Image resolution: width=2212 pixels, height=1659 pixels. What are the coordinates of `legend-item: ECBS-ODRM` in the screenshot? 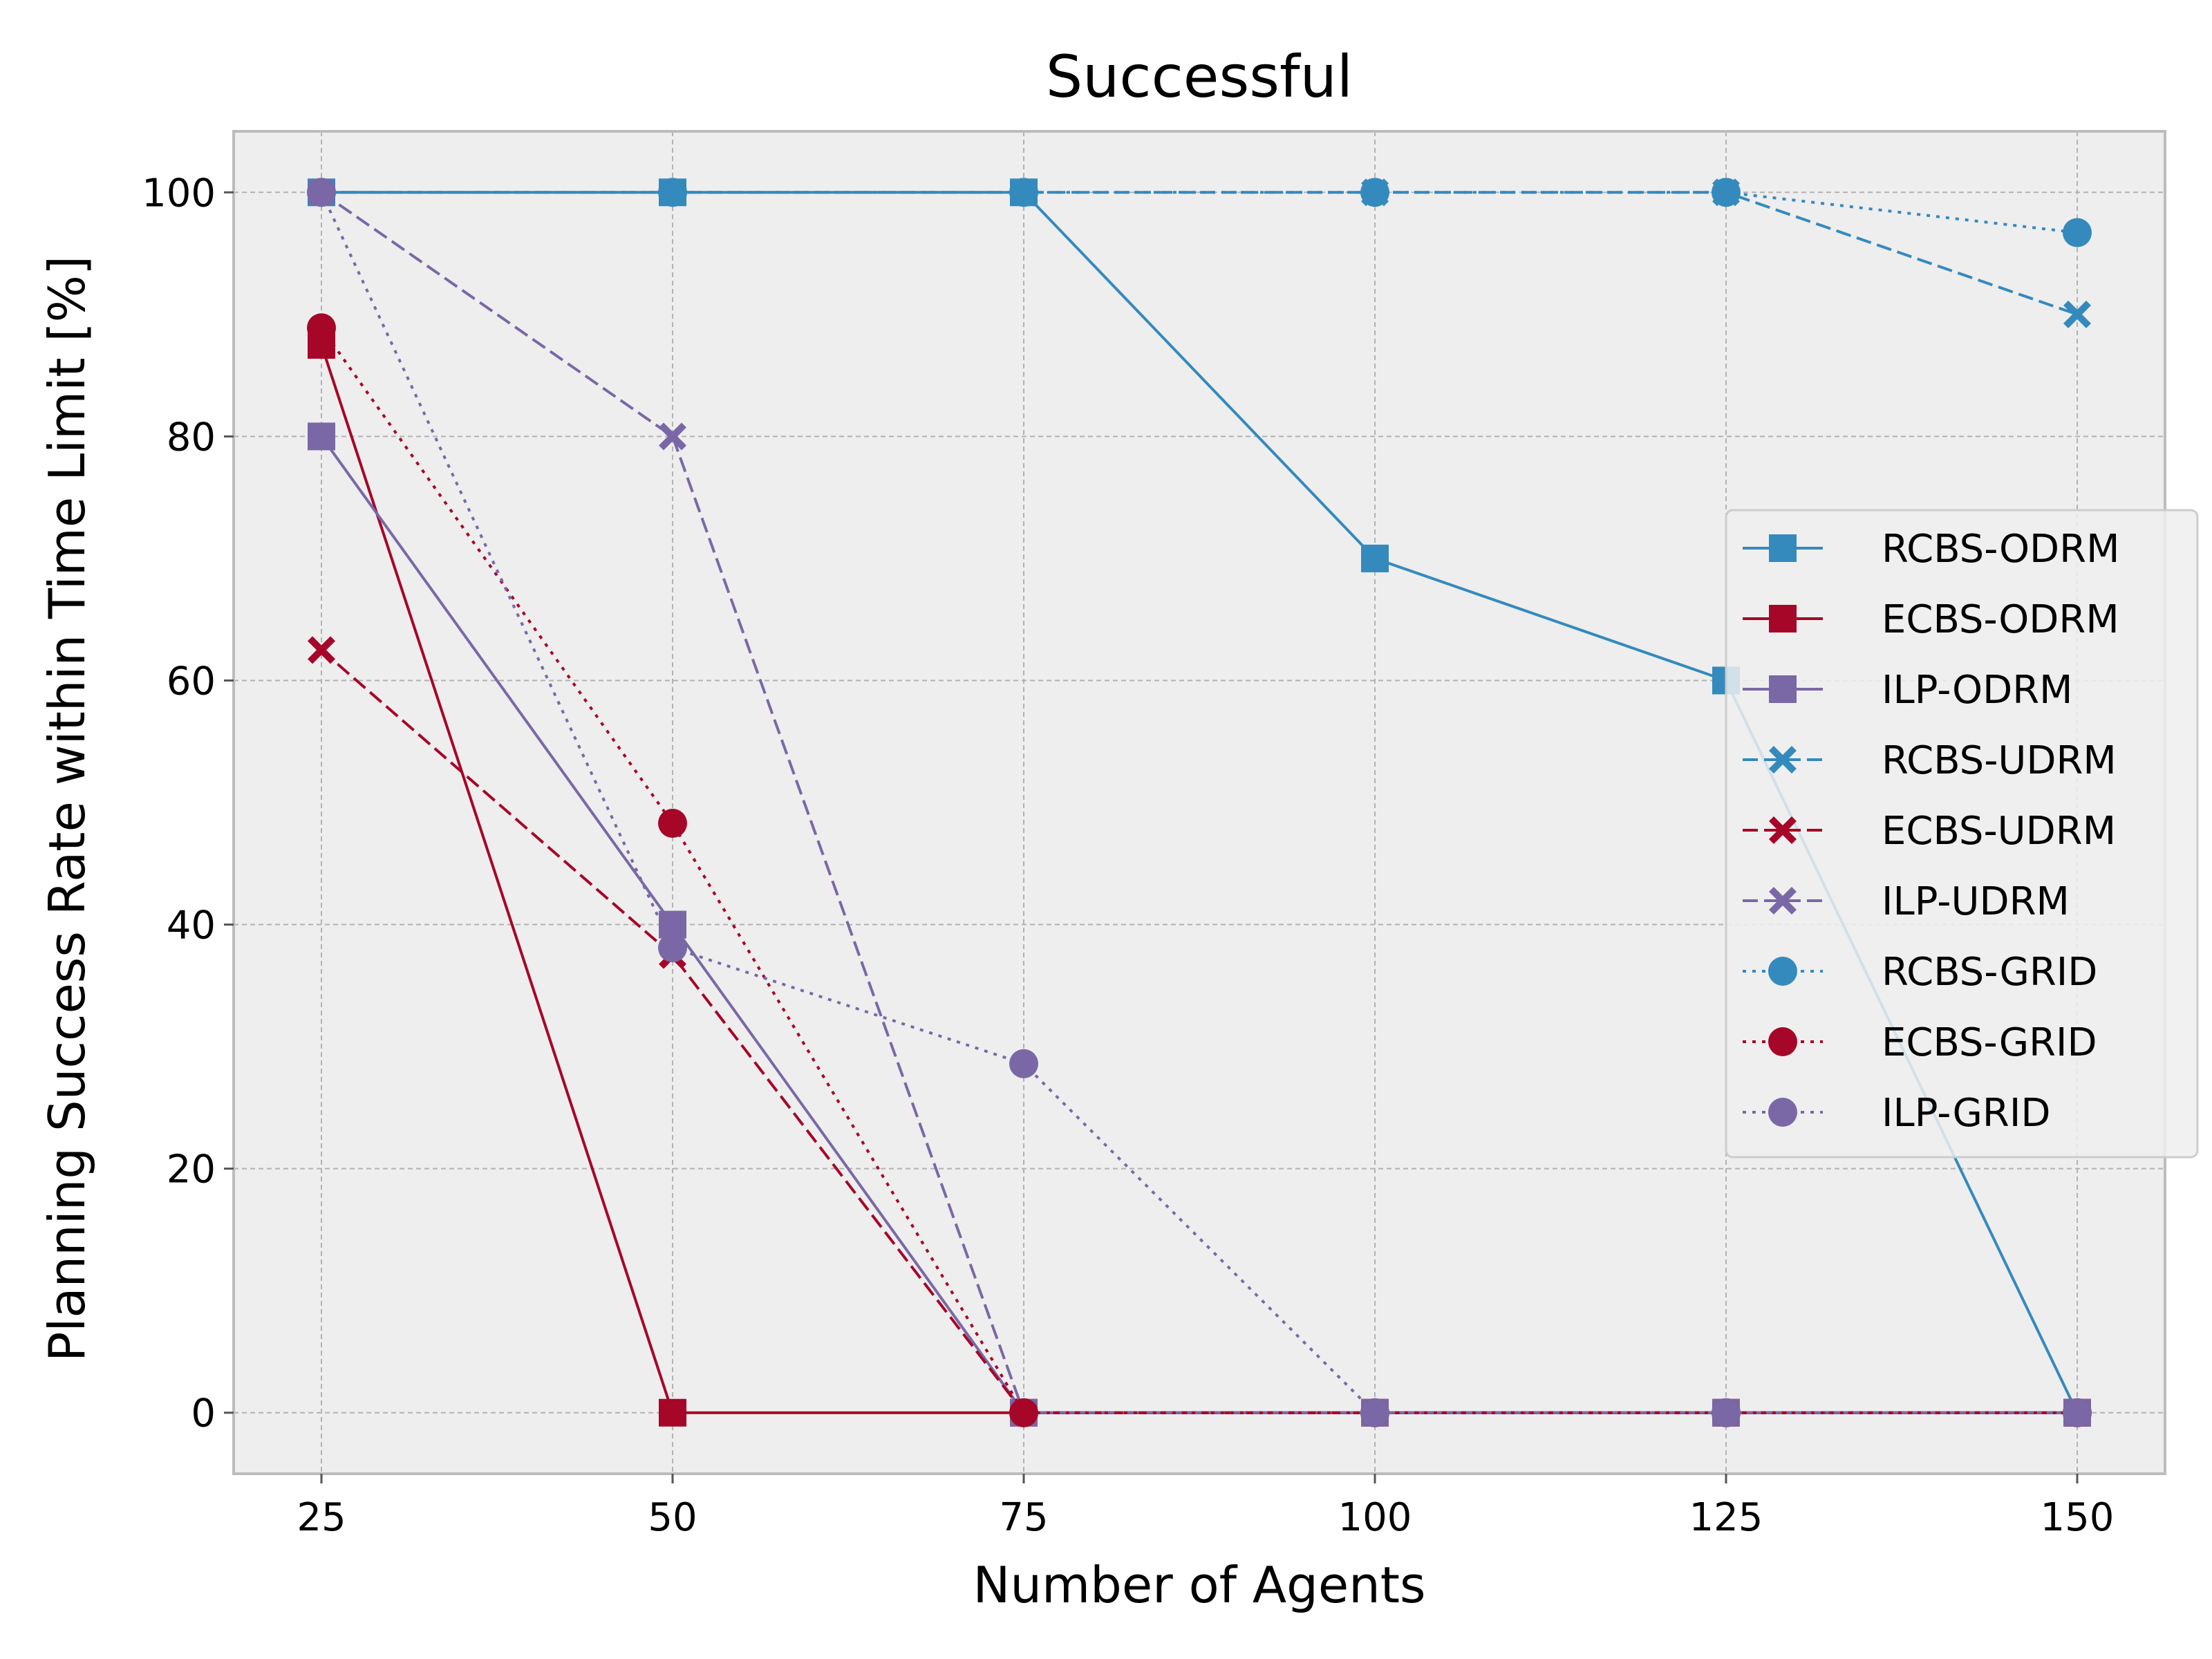 It's located at (1931, 619).